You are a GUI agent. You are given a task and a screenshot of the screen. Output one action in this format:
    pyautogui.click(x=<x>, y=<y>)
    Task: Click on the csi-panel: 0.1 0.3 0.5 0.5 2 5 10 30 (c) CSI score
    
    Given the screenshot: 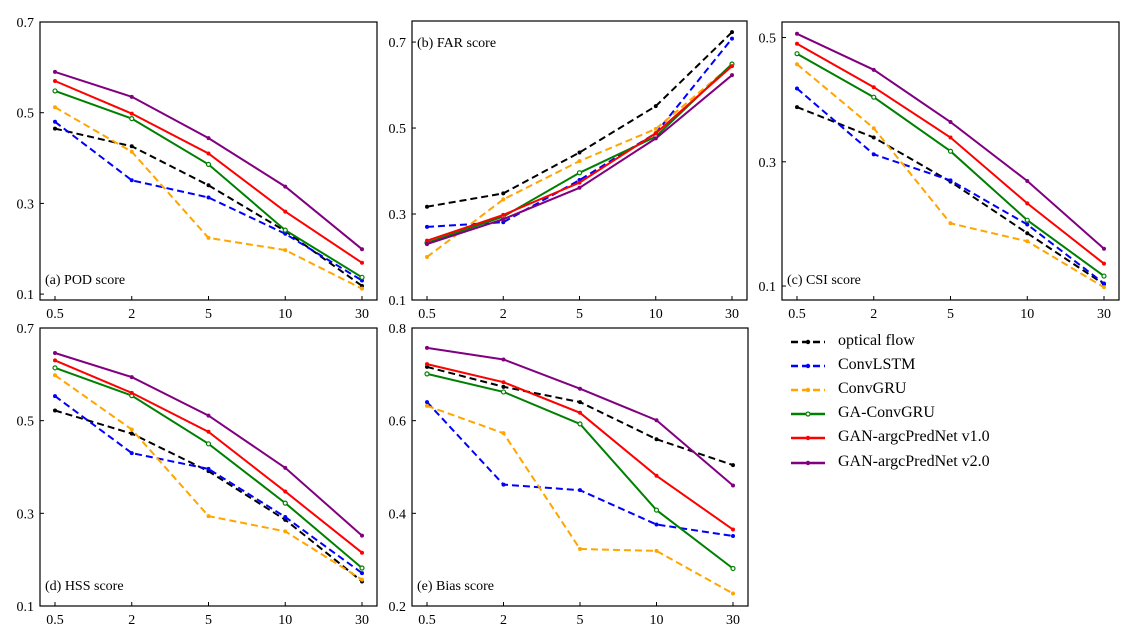 What is the action you would take?
    pyautogui.click(x=939, y=171)
    